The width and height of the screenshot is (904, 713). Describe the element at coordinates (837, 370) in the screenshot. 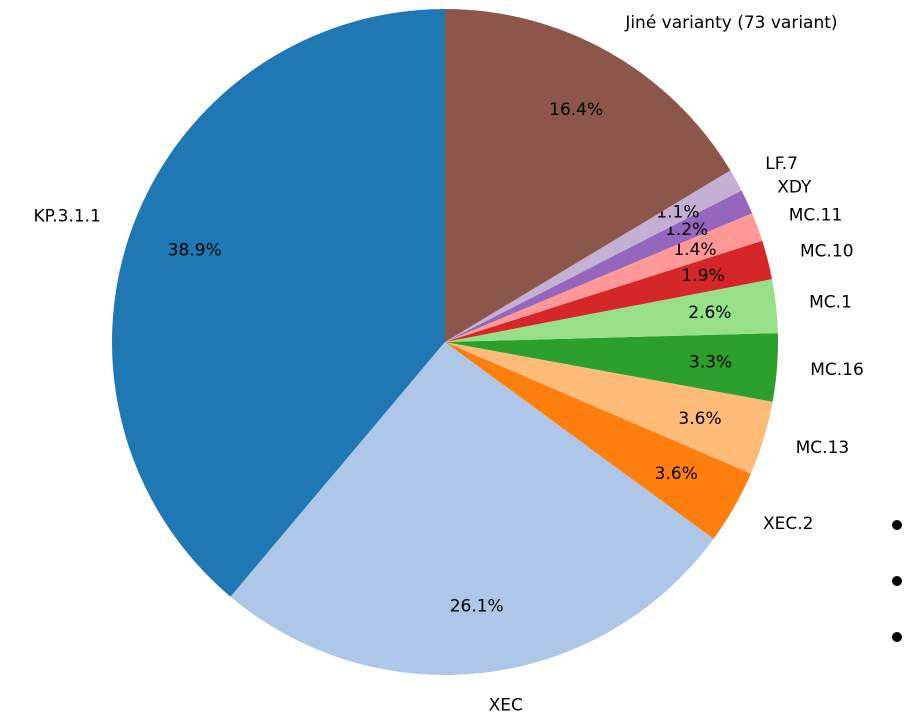

I see `slice-label: MC.16` at that location.